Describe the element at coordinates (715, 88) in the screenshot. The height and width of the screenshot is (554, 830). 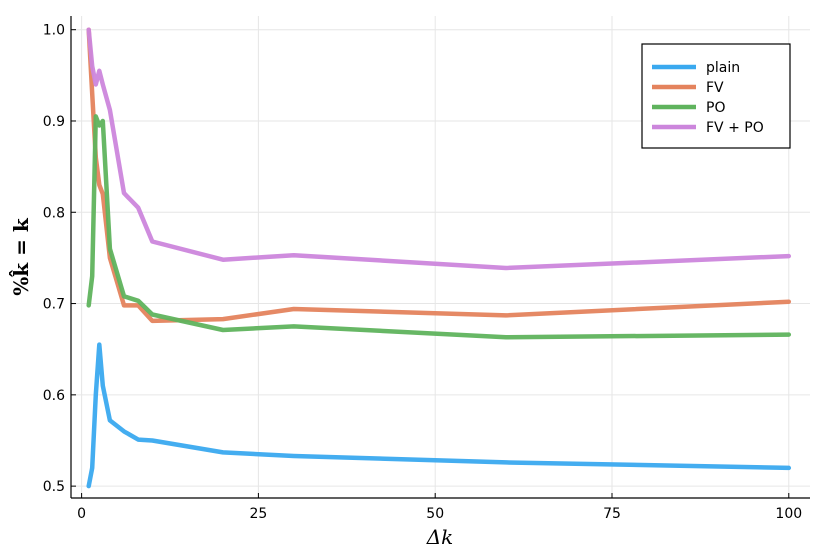
I see `legend-label: FV` at that location.